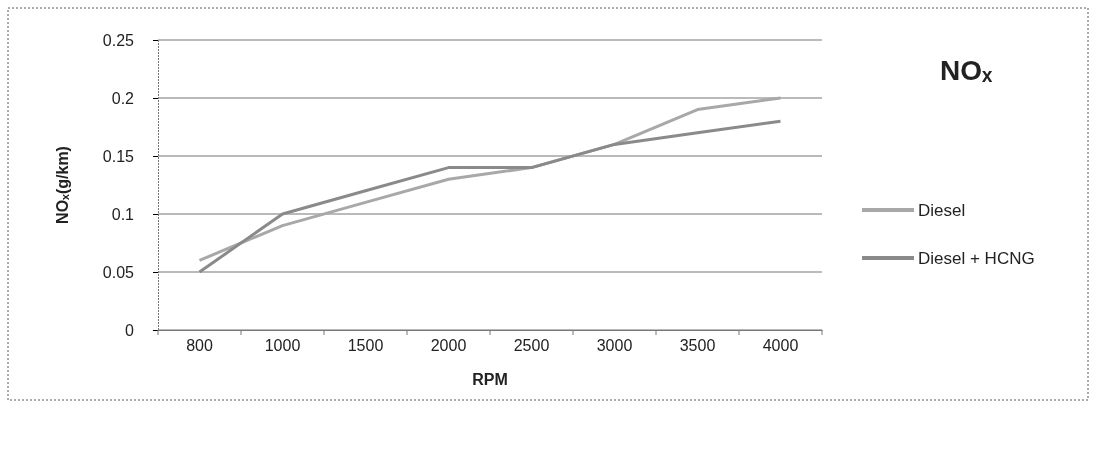  What do you see at coordinates (123, 98) in the screenshot?
I see `y-tick-label: 0.2` at bounding box center [123, 98].